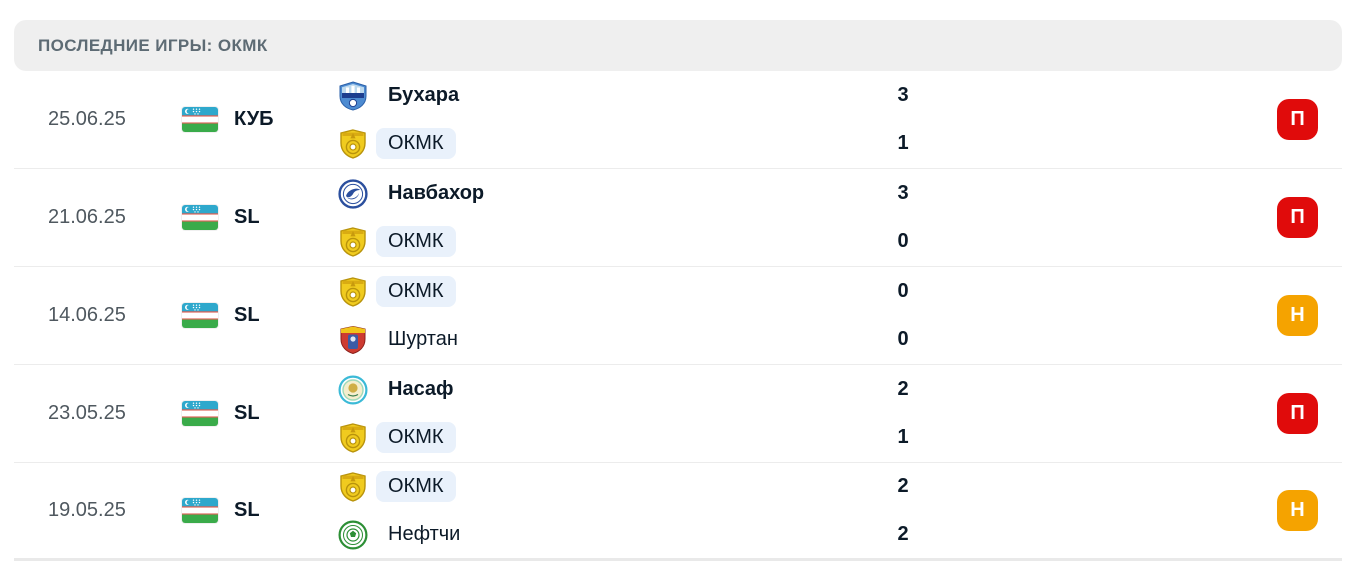 This screenshot has height=580, width=1356. What do you see at coordinates (153, 45) in the screenshot?
I see `widget-title: ПОСЛЕДНИЕ ИГРЫ: ОКМК` at bounding box center [153, 45].